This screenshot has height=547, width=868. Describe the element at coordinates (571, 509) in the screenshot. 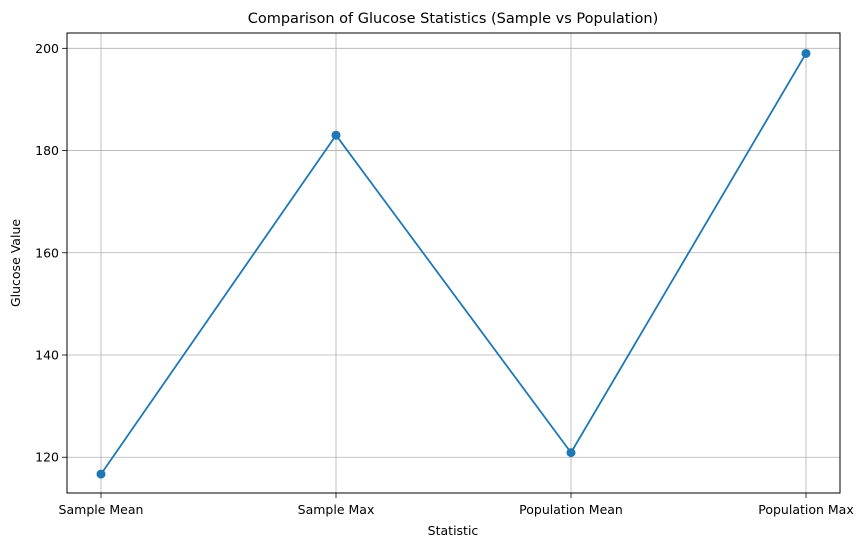

I see `x-tick-label: Population Mean` at that location.